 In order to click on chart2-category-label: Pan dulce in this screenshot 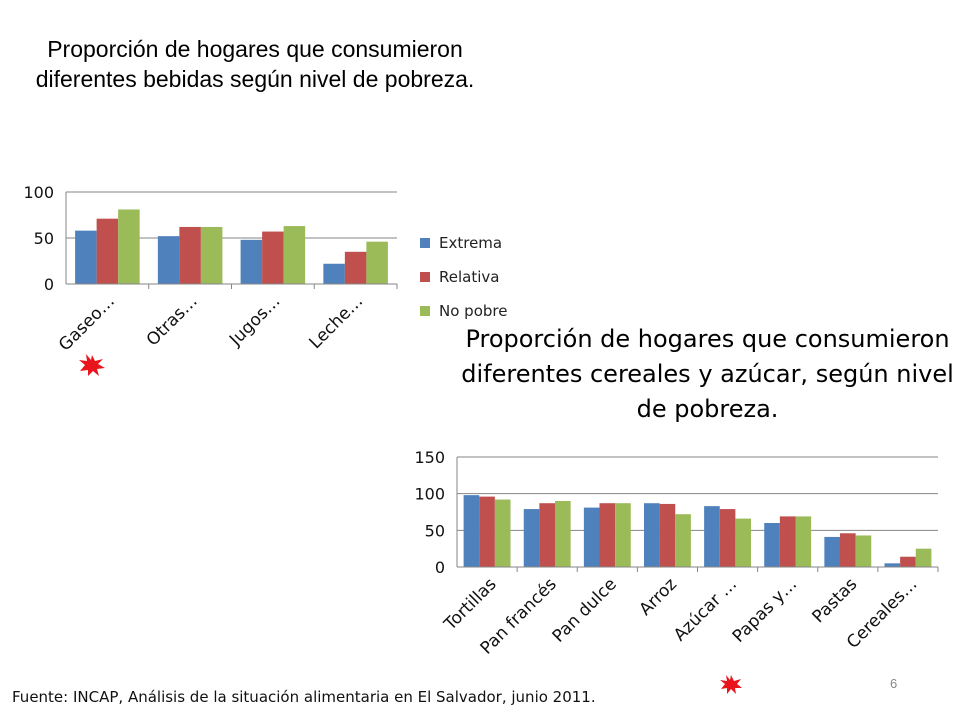, I will do `click(585, 610)`.